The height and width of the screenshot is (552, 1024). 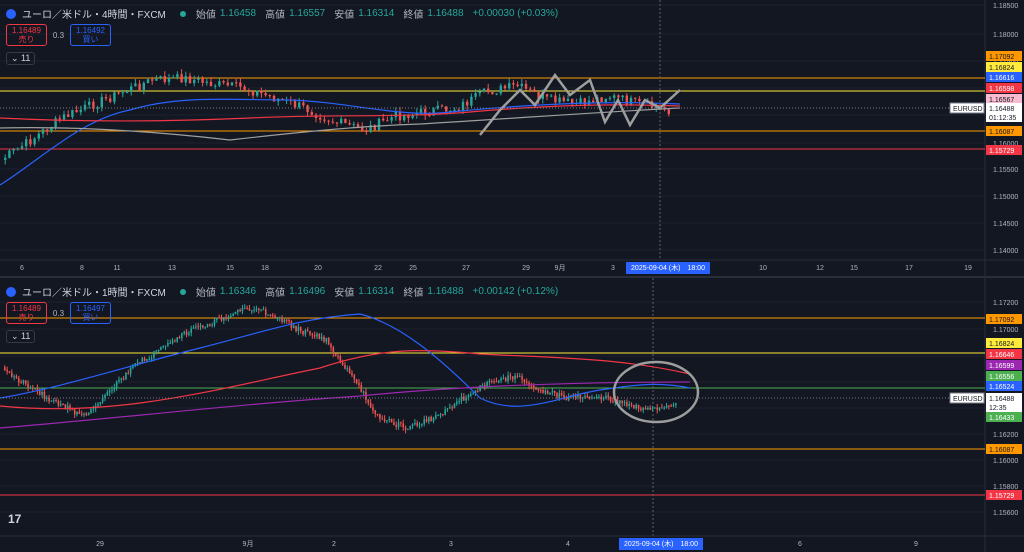 I want to click on time-tick-label: 8, so click(x=82, y=268).